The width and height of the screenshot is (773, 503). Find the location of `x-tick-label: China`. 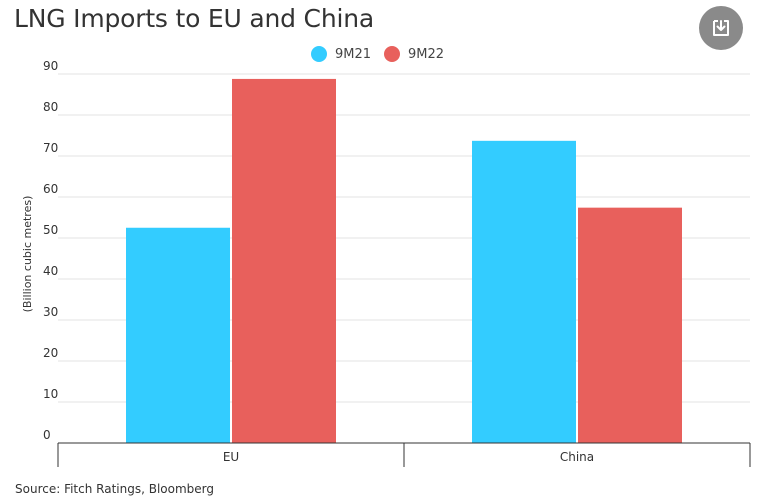

x-tick-label: China is located at coordinates (577, 457).